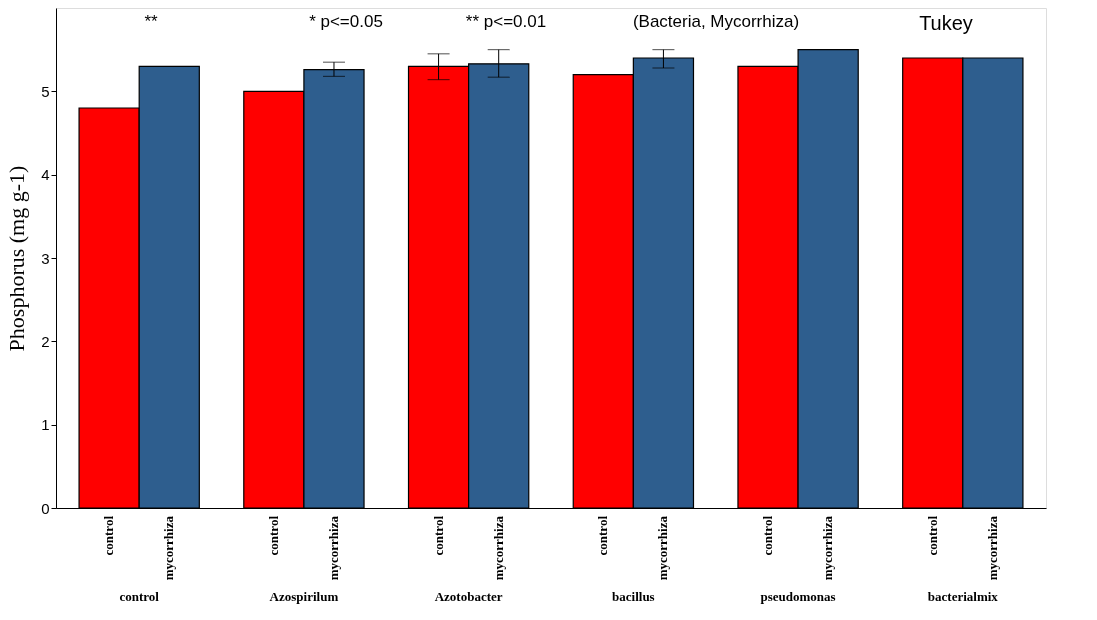 The image size is (1097, 620). What do you see at coordinates (45, 425) in the screenshot?
I see `y-tick-label: 1` at bounding box center [45, 425].